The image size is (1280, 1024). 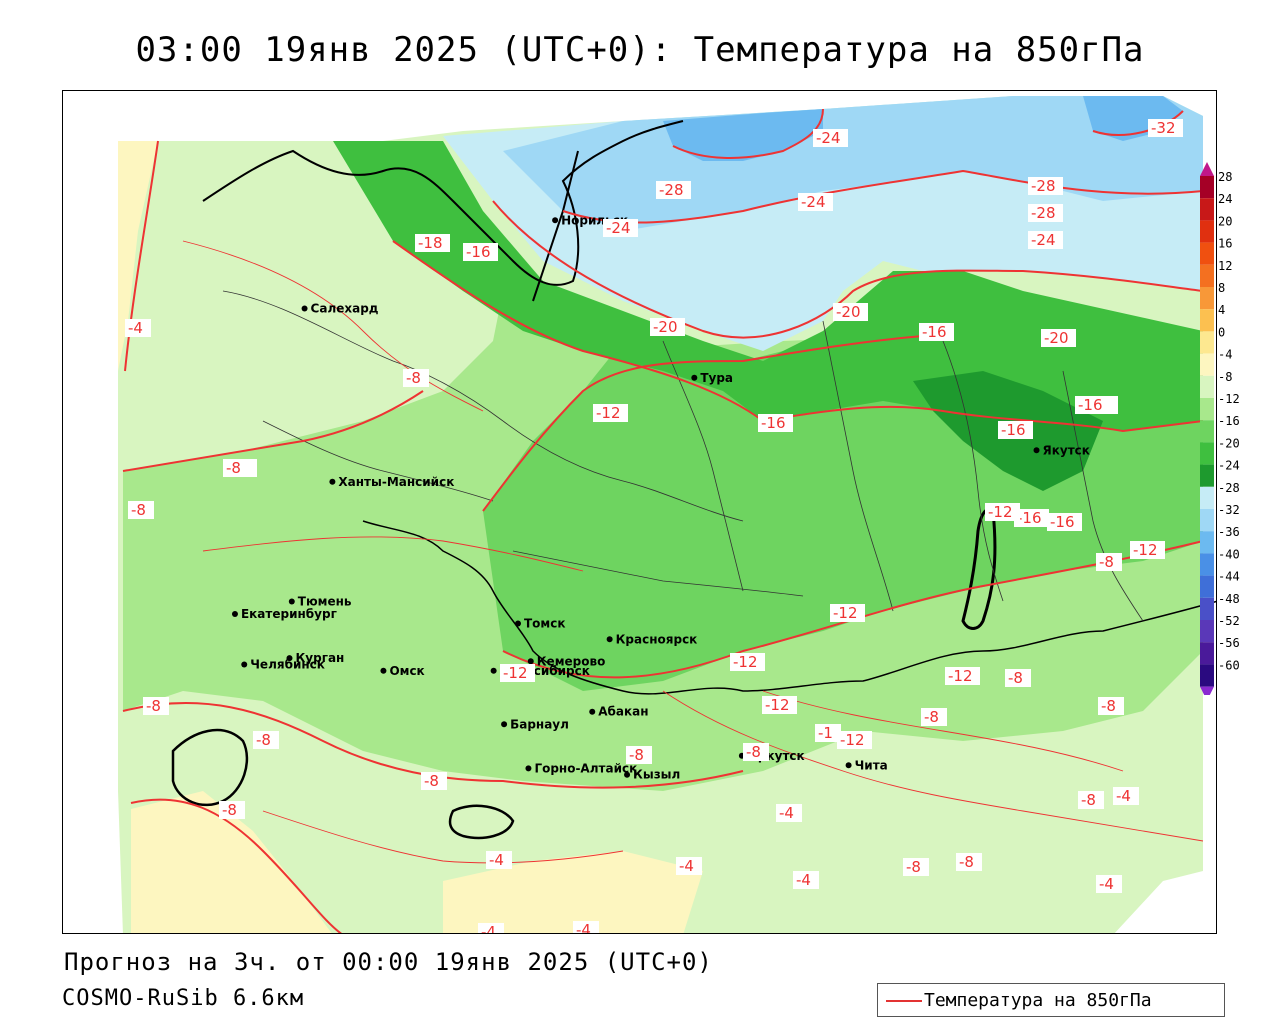 I want to click on colorbar-tick-label: -16, so click(x=1229, y=421).